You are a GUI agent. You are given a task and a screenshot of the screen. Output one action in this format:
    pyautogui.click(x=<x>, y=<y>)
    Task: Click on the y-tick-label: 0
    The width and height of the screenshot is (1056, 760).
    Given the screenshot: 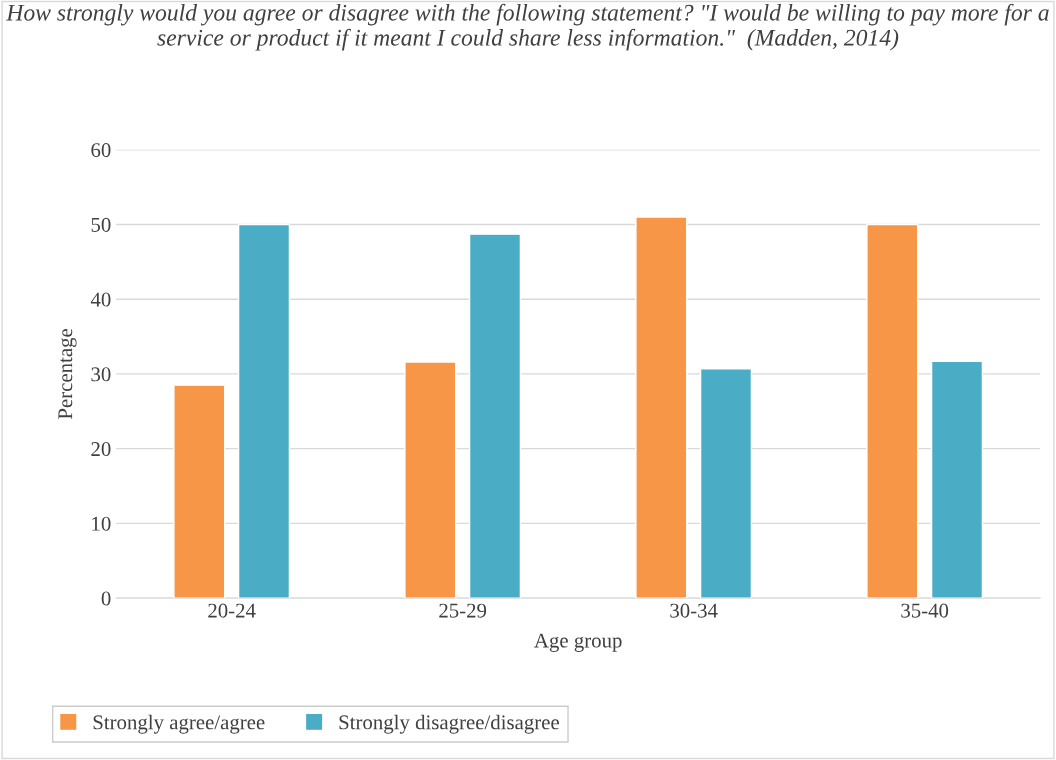 What is the action you would take?
    pyautogui.click(x=106, y=598)
    